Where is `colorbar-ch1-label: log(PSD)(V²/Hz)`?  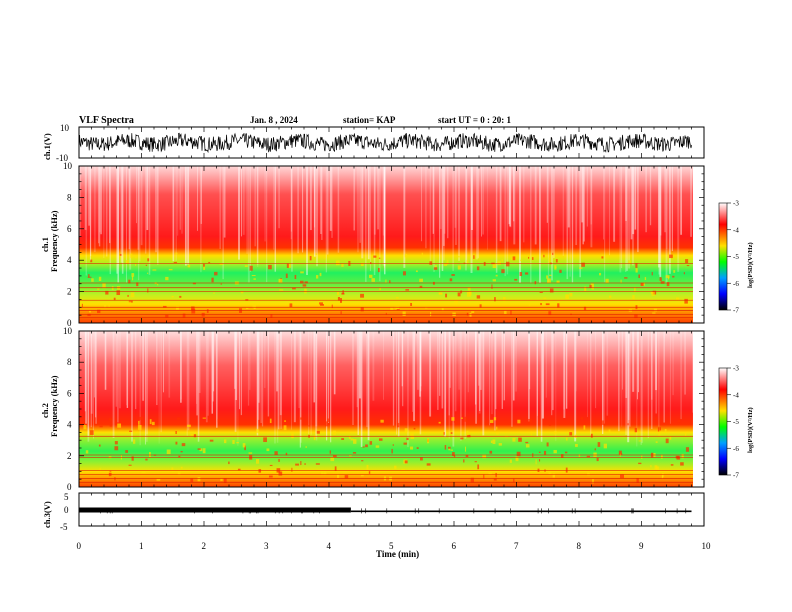
colorbar-ch1-label: log(PSD)(V²/Hz) is located at coordinates (750, 265).